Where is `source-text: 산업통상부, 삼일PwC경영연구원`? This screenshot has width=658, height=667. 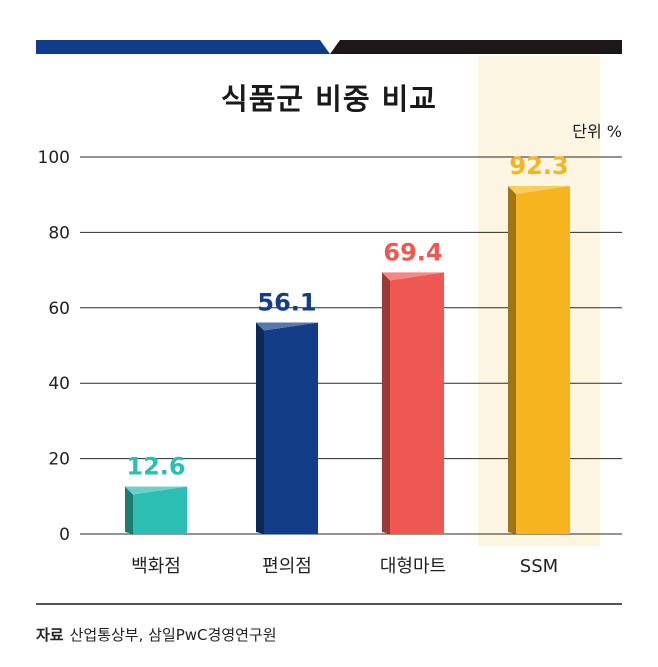
source-text: 산업통상부, 삼일PwC경영연구원 is located at coordinates (173, 635).